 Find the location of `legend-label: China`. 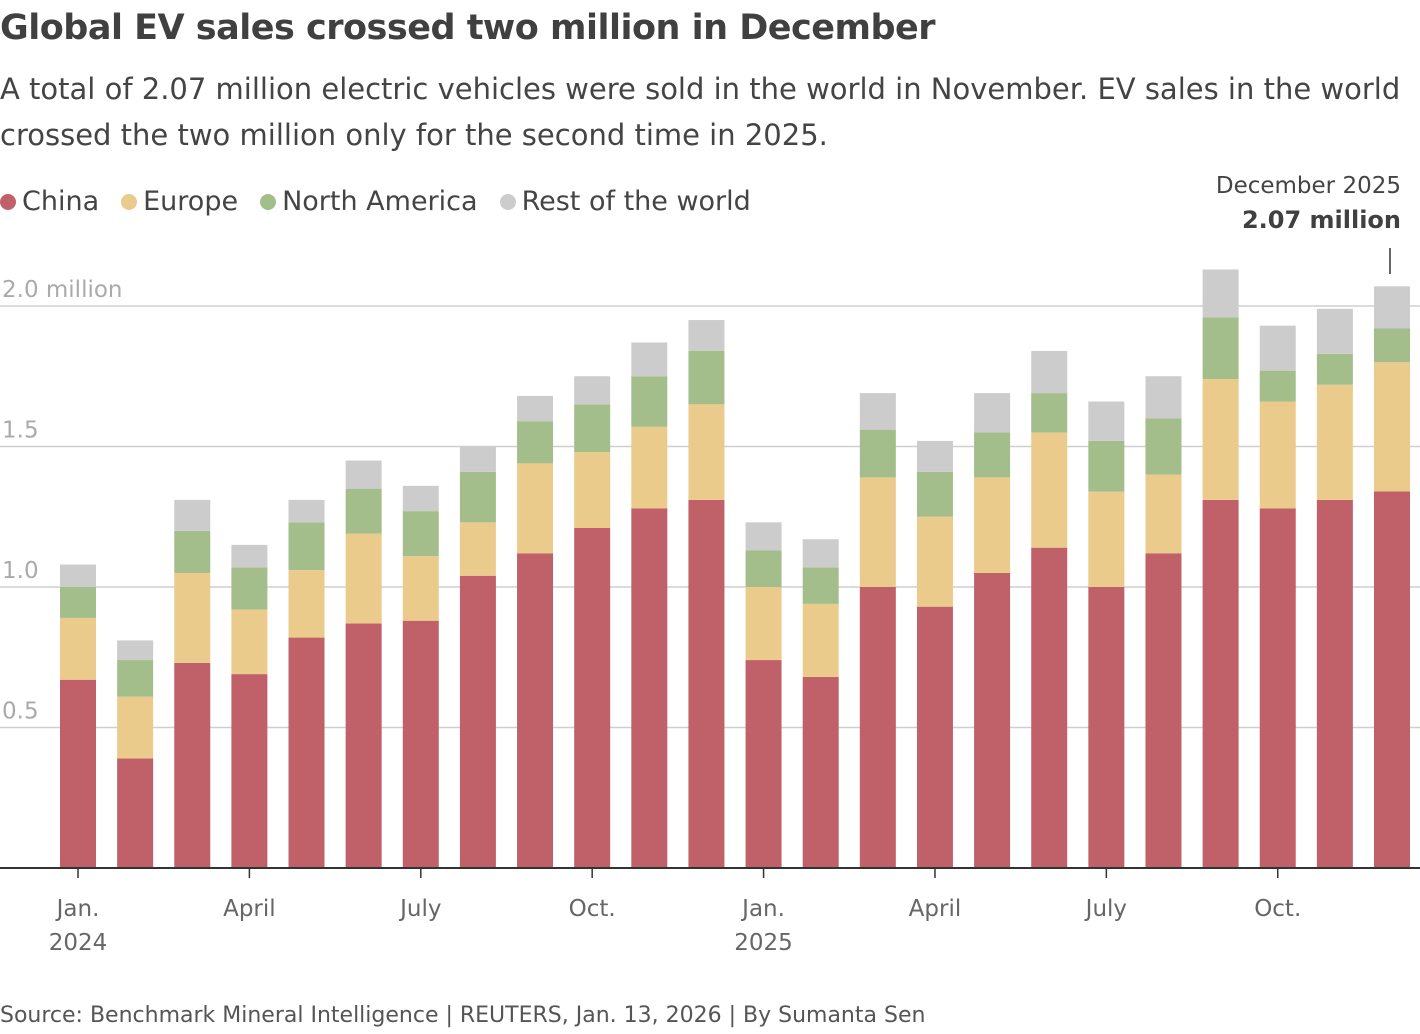

legend-label: China is located at coordinates (61, 201).